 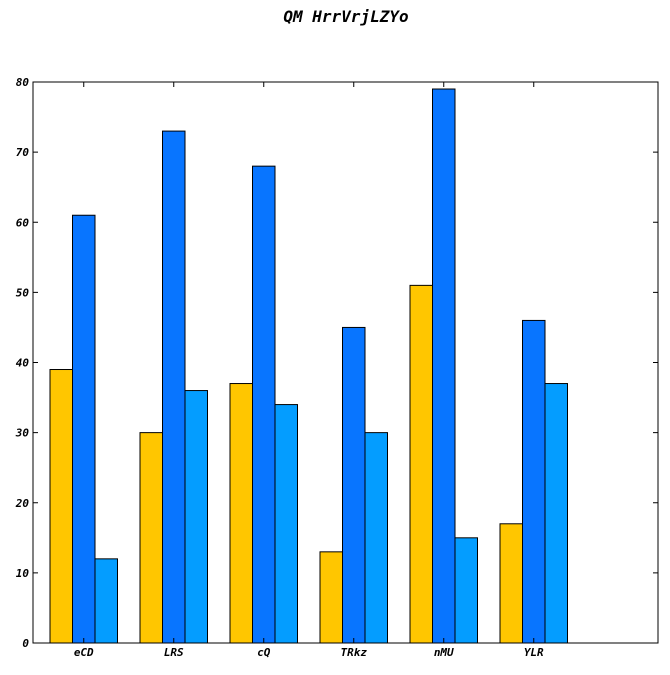 I want to click on x-tick-label: nMU, so click(x=444, y=652).